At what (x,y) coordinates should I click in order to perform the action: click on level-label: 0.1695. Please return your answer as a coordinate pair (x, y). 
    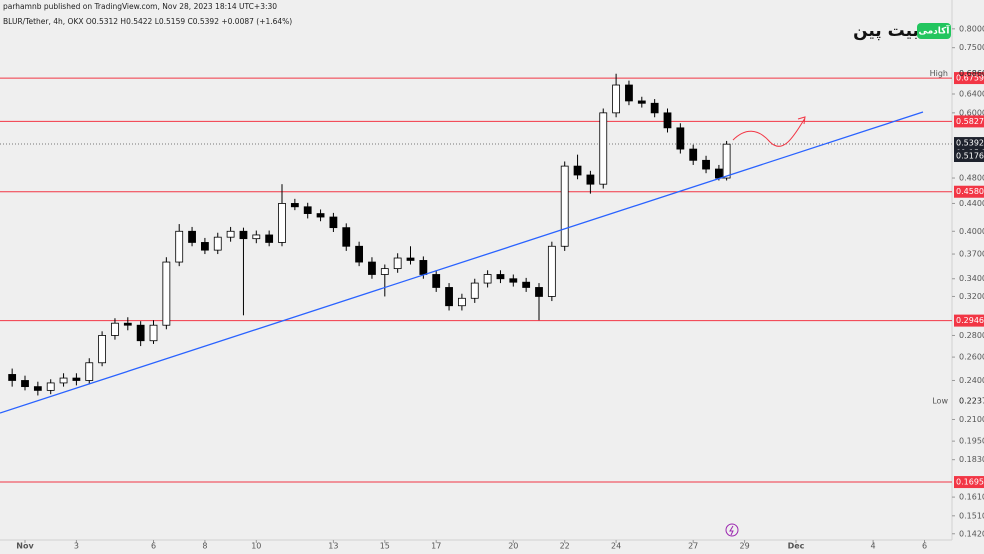
    Looking at the image, I should click on (970, 482).